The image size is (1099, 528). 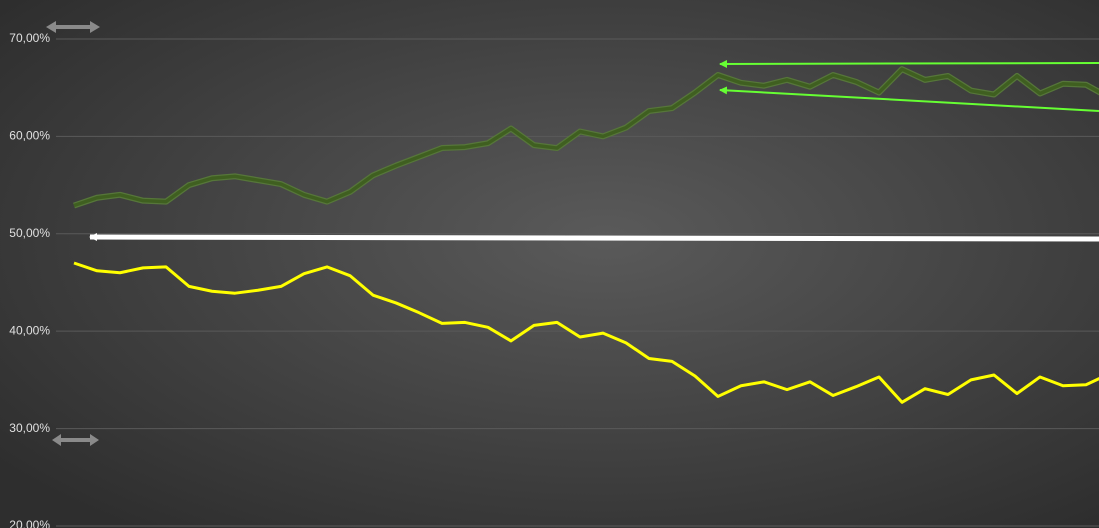 I want to click on y-tick-label: 20,00%, so click(x=29, y=523).